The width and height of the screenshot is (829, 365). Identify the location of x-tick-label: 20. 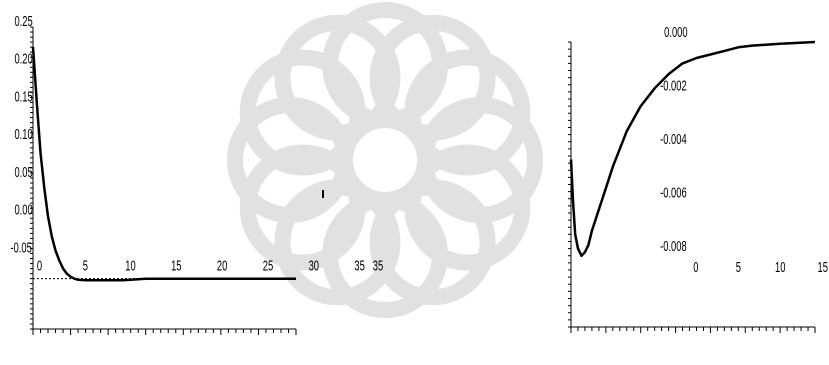
(222, 265).